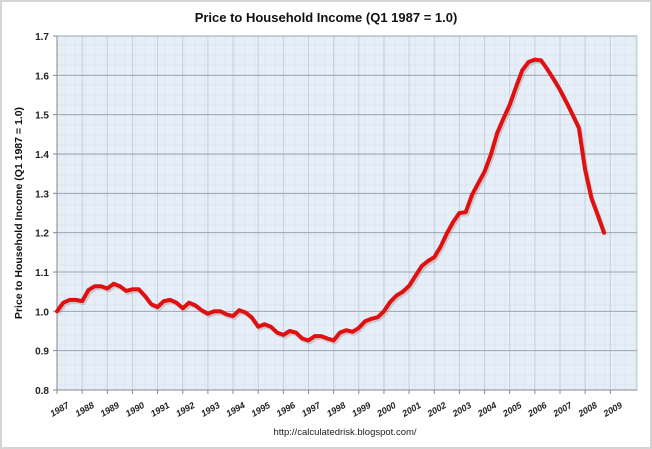 The height and width of the screenshot is (449, 652). I want to click on x-tick-label: 2000, so click(385, 409).